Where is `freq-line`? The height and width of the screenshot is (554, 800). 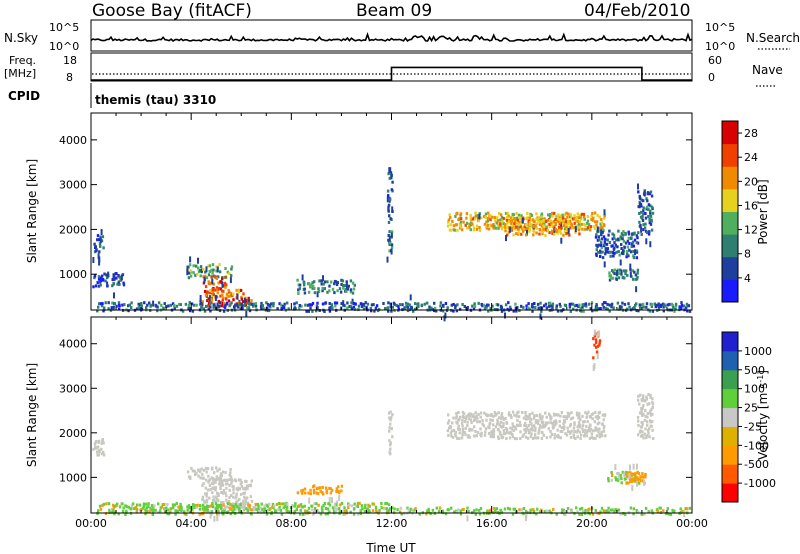 freq-line is located at coordinates (391, 73).